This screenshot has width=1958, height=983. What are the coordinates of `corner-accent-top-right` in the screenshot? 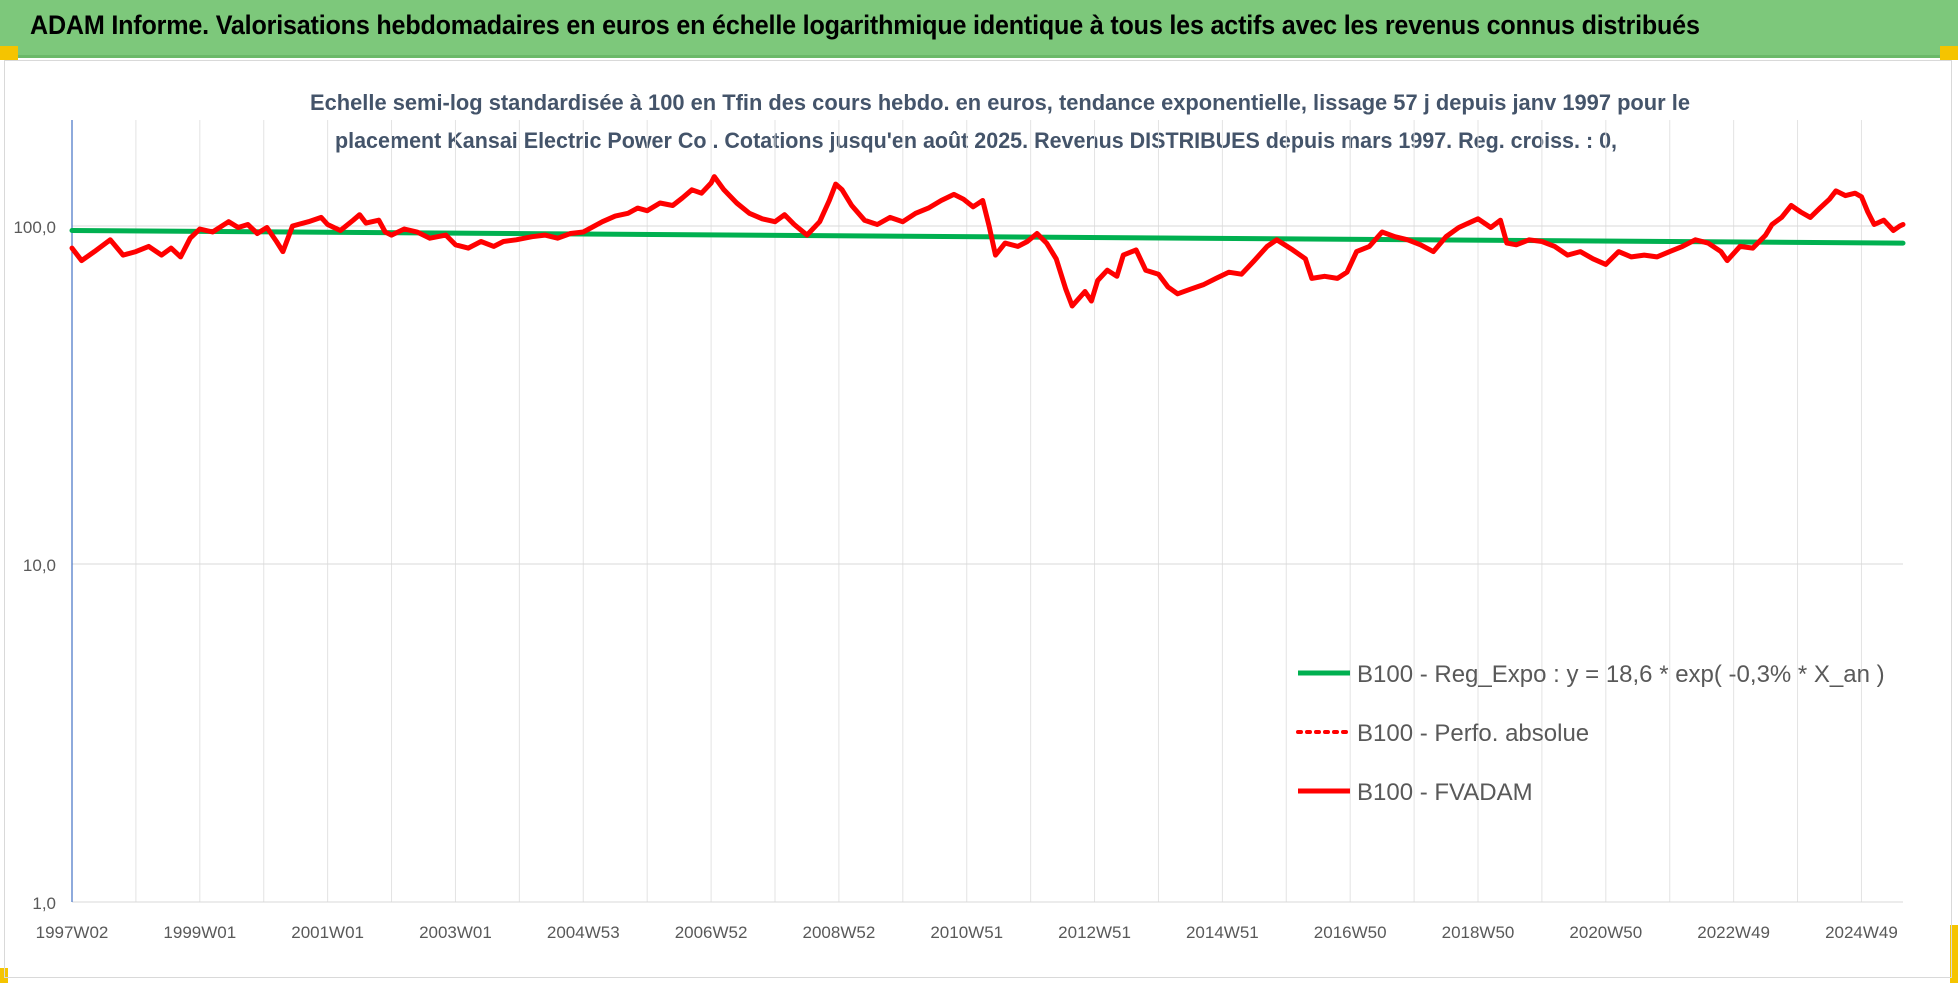 It's located at (1949, 53).